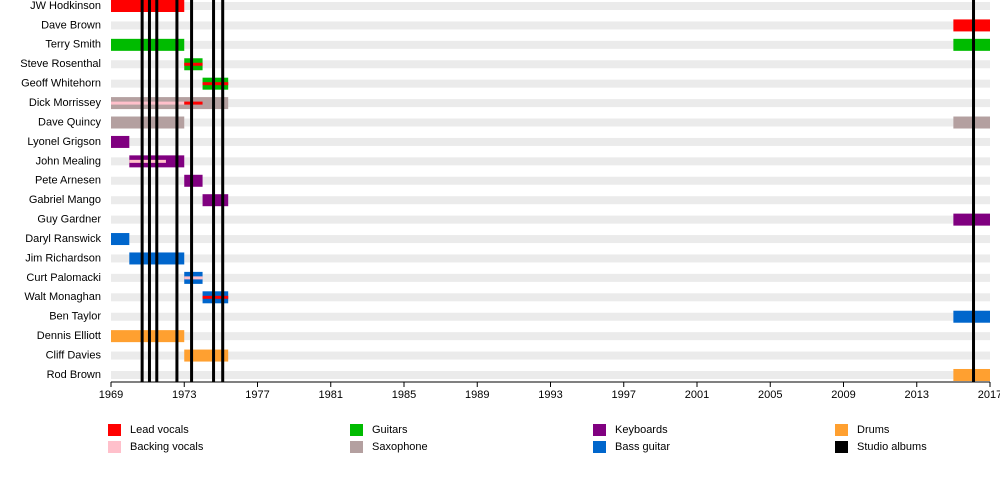  What do you see at coordinates (404, 395) in the screenshot?
I see `x-tick-label: 1985` at bounding box center [404, 395].